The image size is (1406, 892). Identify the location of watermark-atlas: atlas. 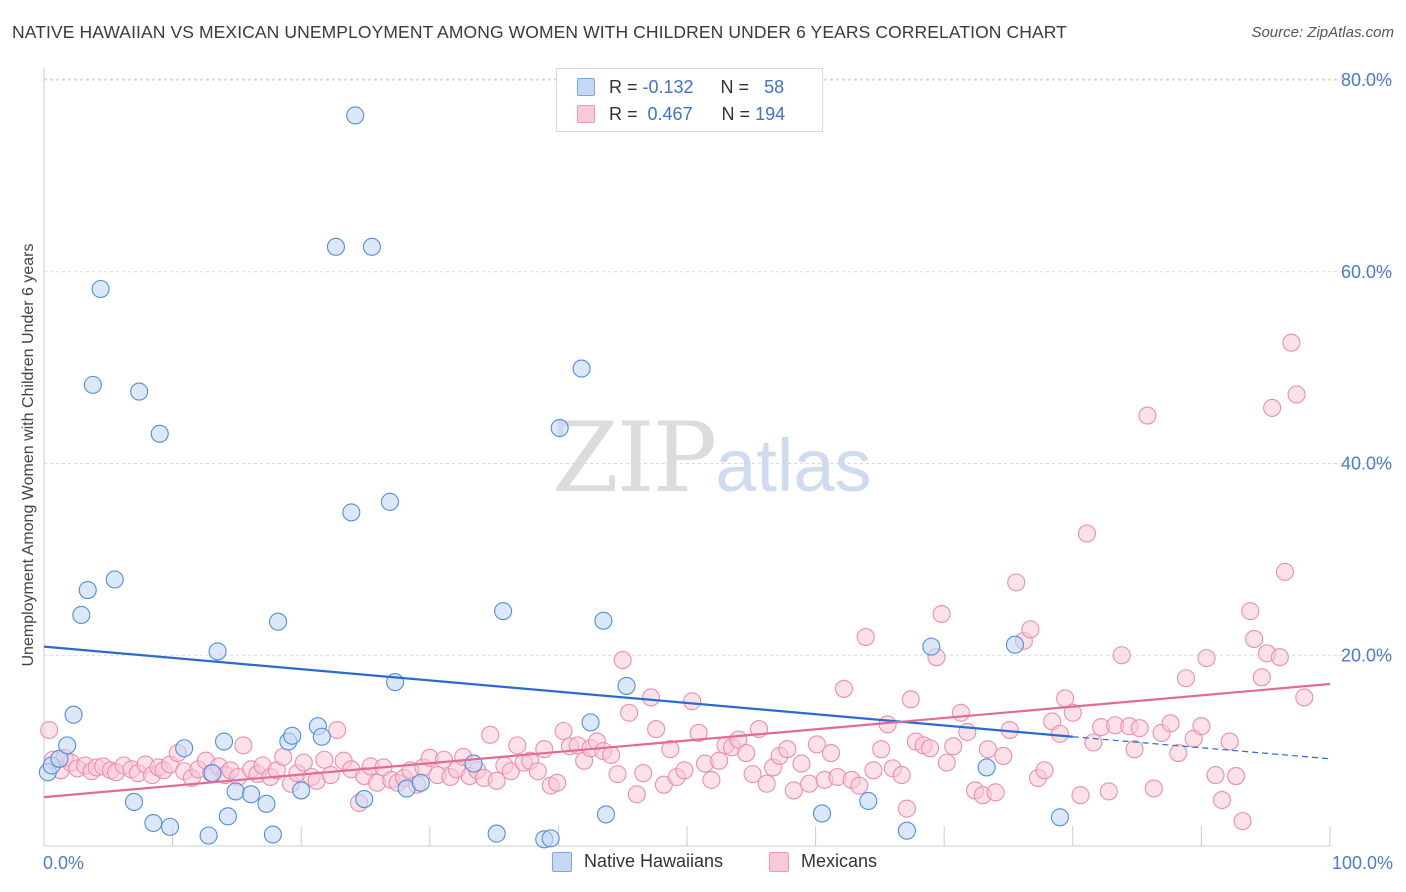
(793, 465).